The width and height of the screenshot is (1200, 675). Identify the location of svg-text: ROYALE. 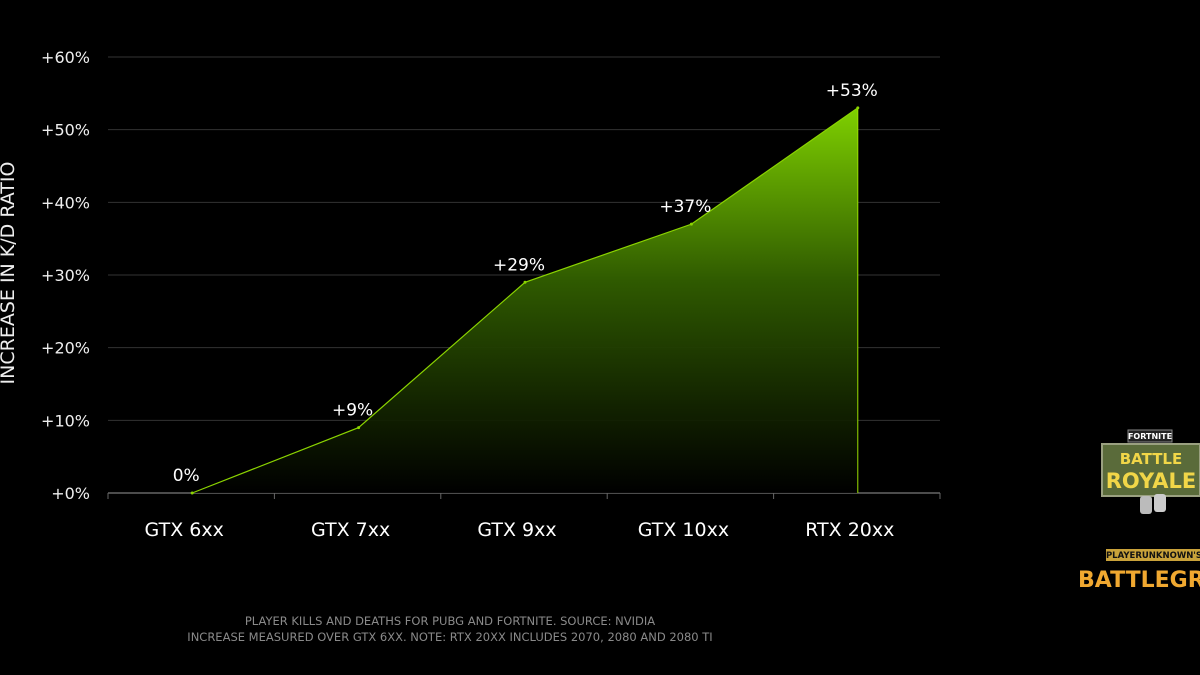
(1151, 481).